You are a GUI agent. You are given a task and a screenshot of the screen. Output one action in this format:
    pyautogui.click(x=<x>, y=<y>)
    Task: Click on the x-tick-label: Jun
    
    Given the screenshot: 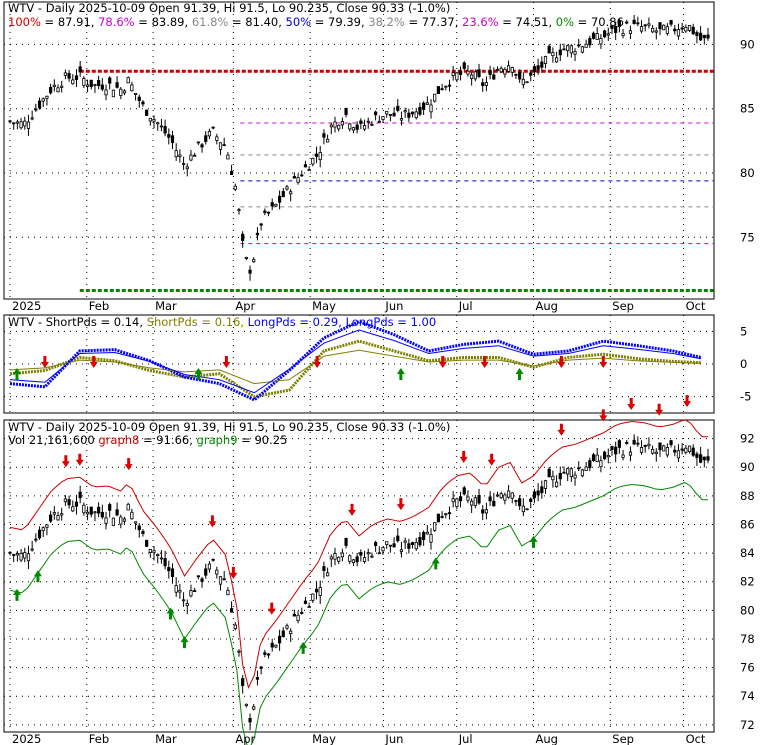 What is the action you would take?
    pyautogui.click(x=393, y=738)
    